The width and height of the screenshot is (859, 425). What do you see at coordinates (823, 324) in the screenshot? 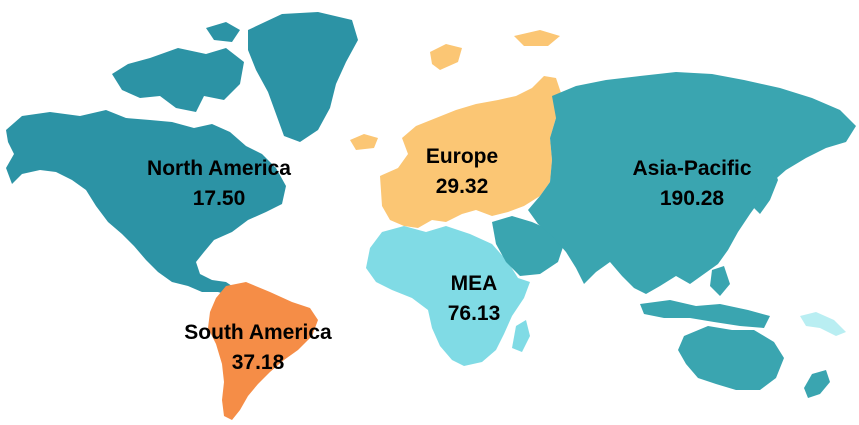
I see `pacific-islands-shape` at bounding box center [823, 324].